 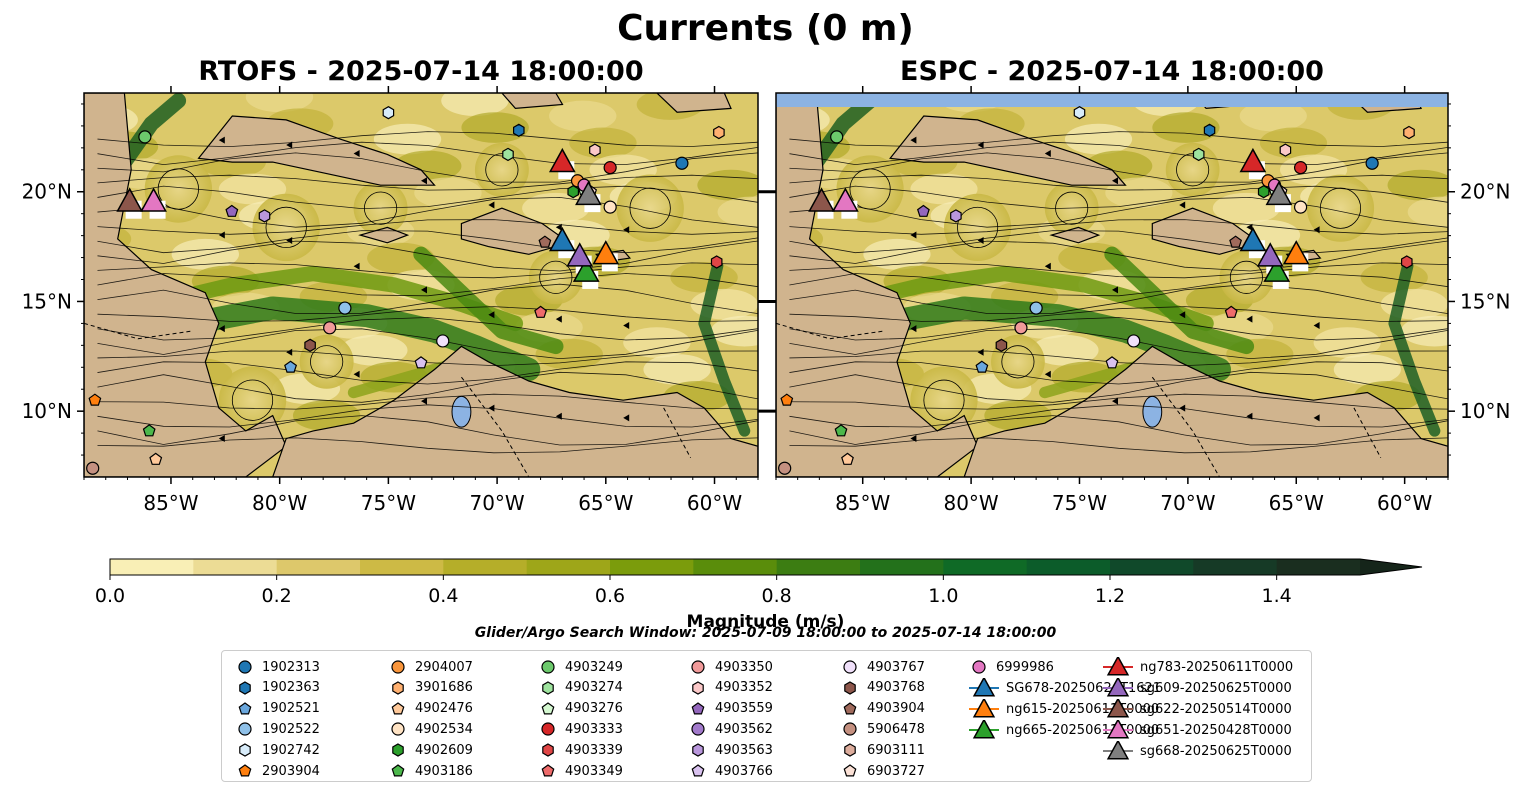 I want to click on legend-item-4903352: 4903352, so click(x=730, y=688).